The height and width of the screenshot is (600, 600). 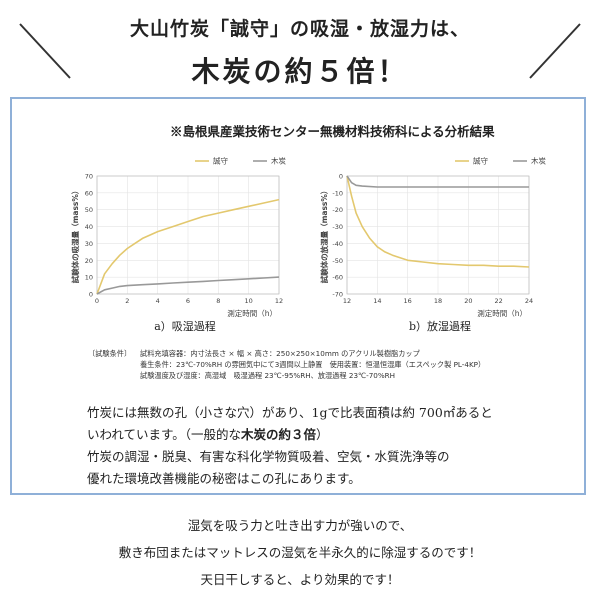 I want to click on headline-emphasis: 木炭の約５倍！, so click(x=300, y=71).